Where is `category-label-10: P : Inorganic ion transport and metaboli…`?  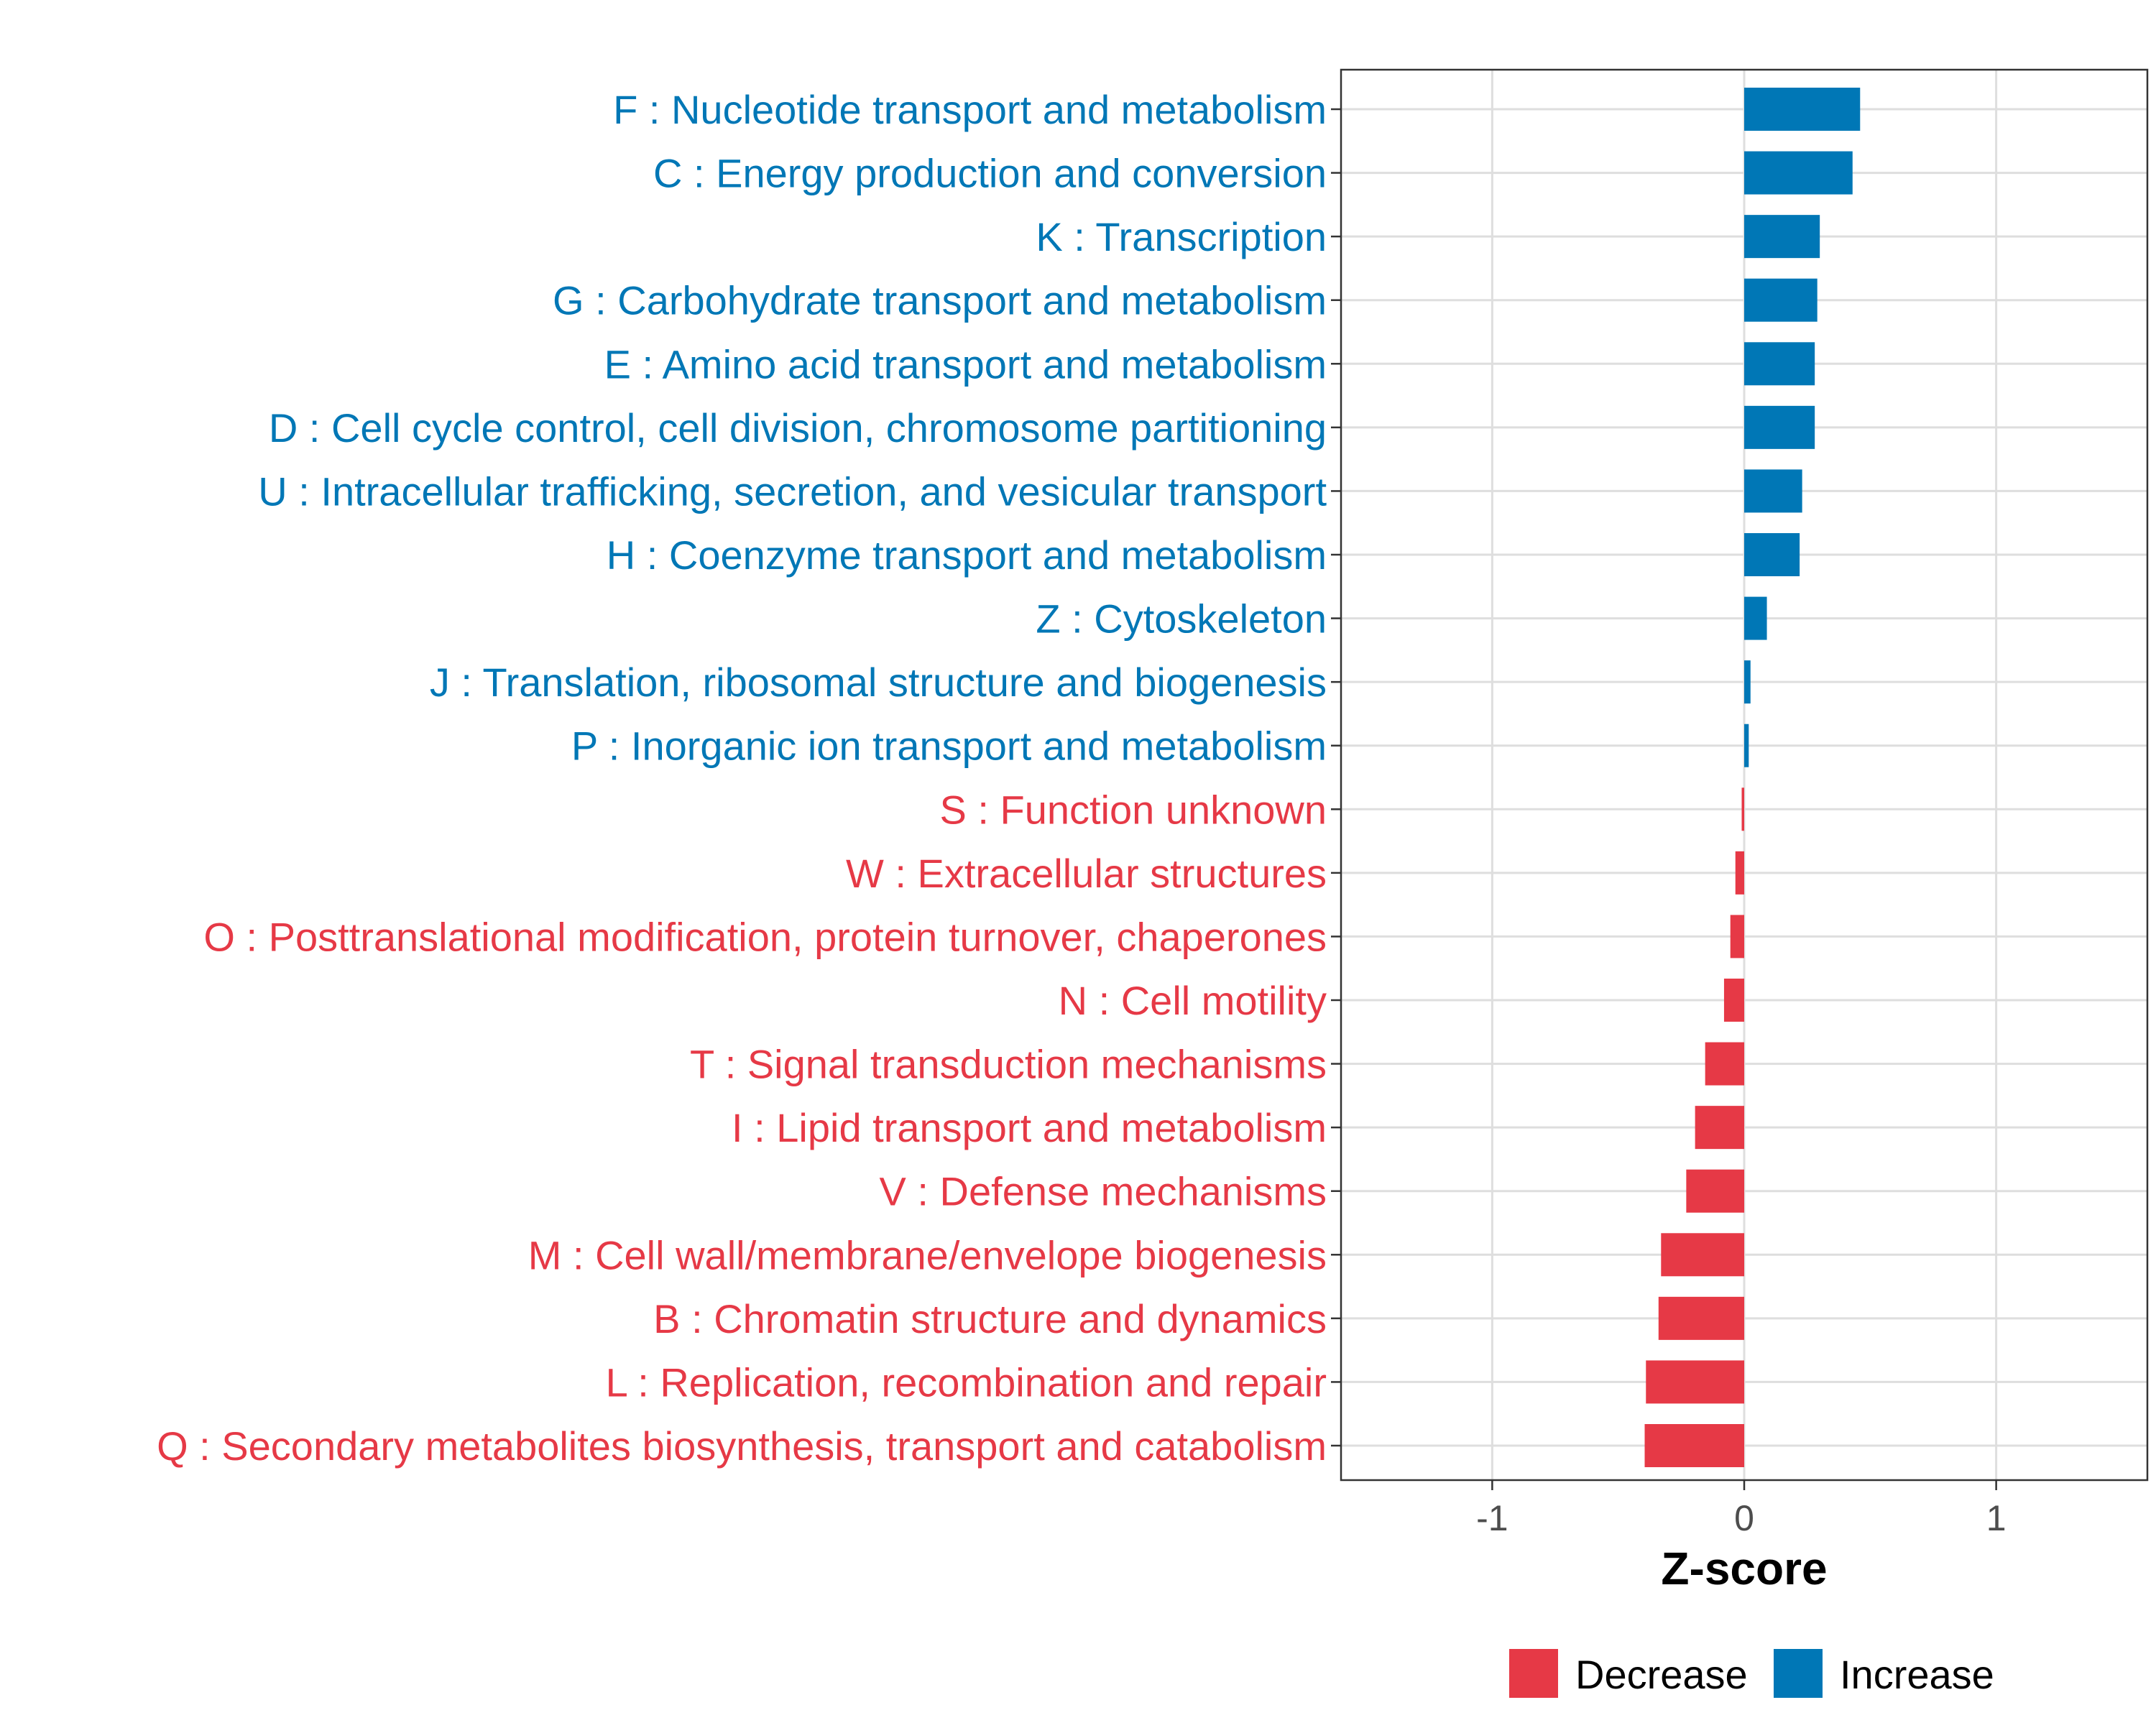
category-label-10: P : Inorganic ion transport and metaboli… is located at coordinates (949, 746).